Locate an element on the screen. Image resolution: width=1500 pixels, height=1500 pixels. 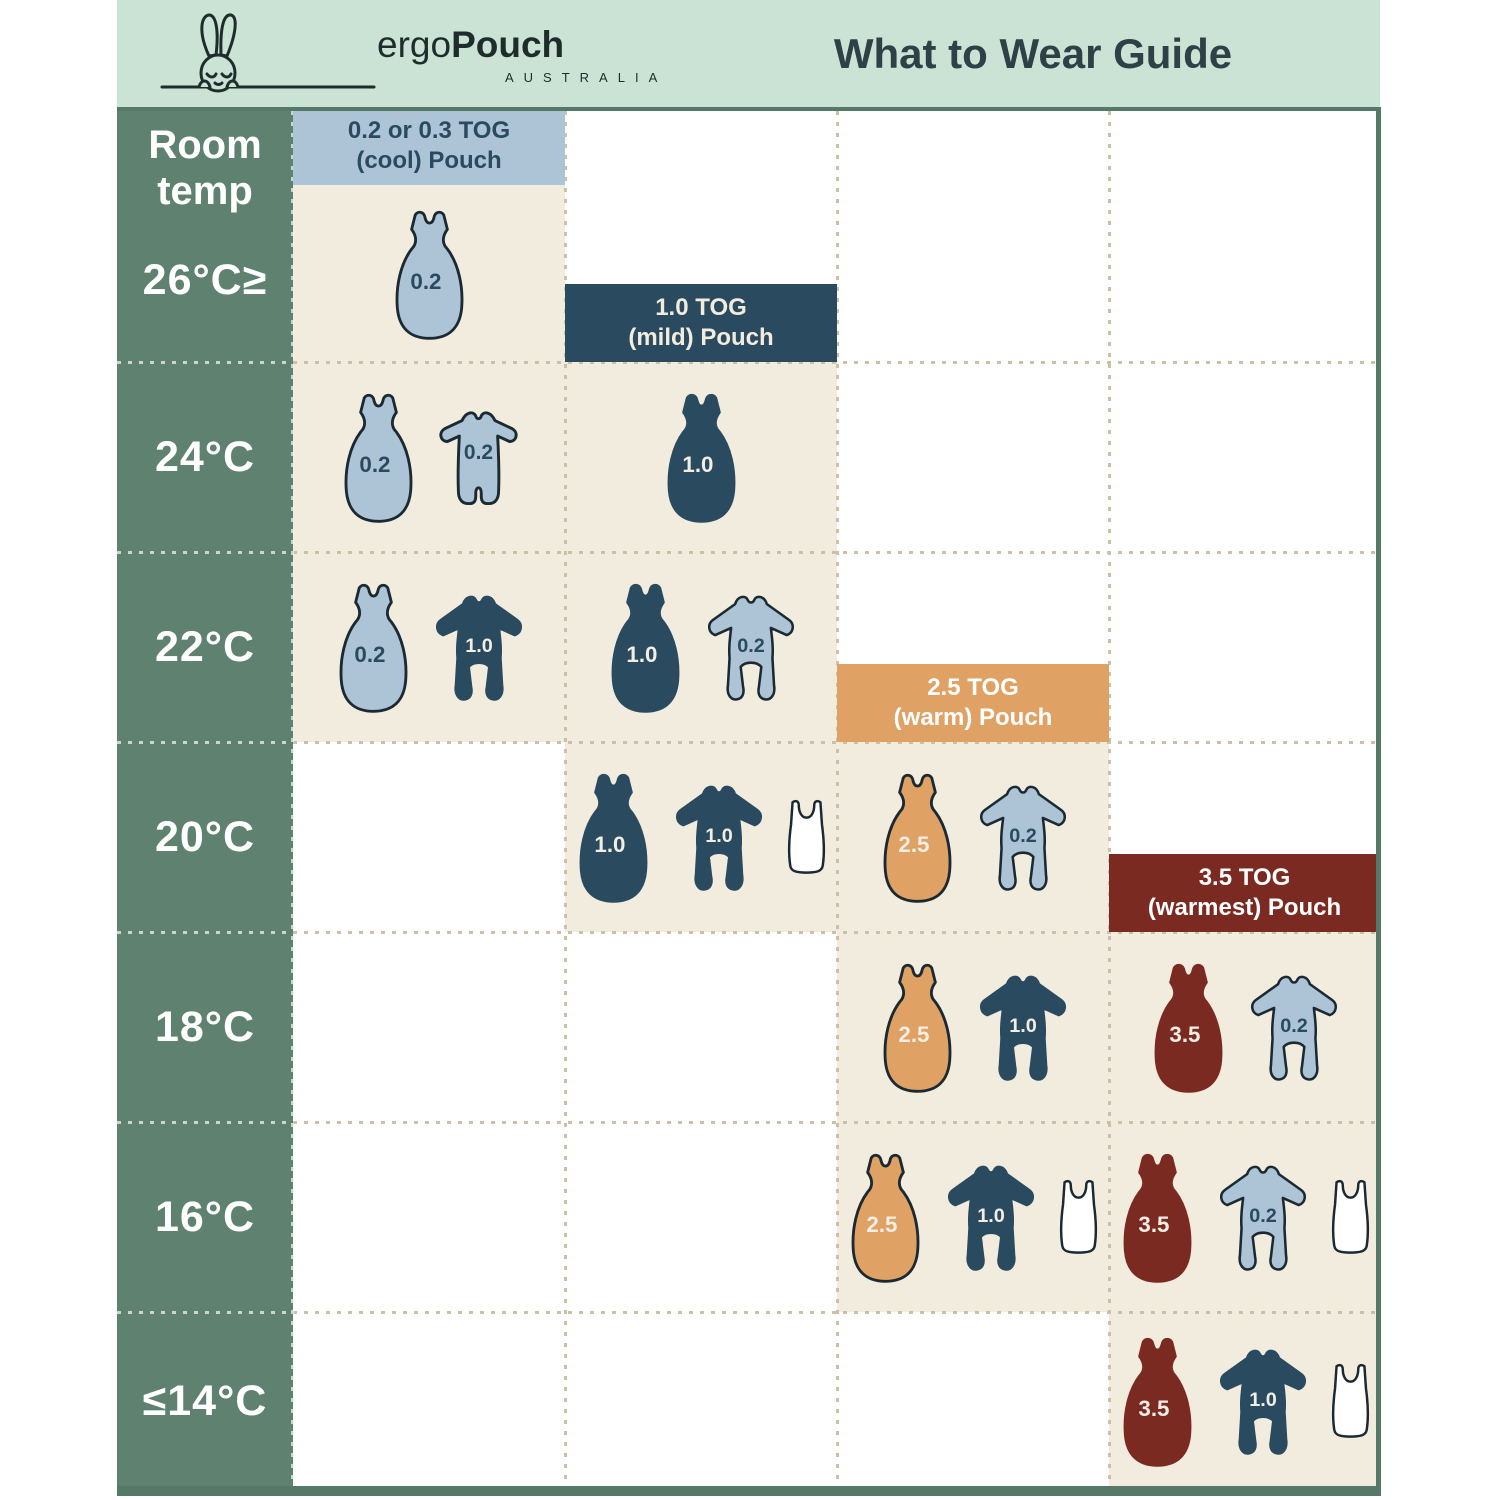
temp-label: 20°C is located at coordinates (205, 836).